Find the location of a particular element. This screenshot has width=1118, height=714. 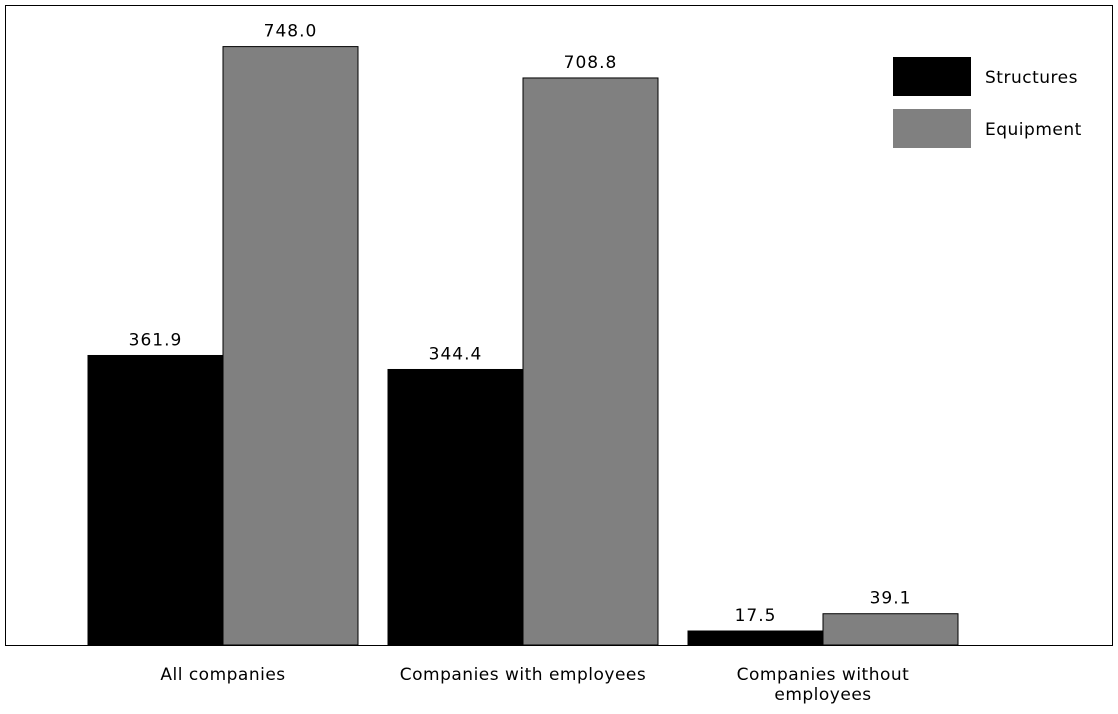

x-tick-label-2-line-0: Companies without is located at coordinates (823, 675).